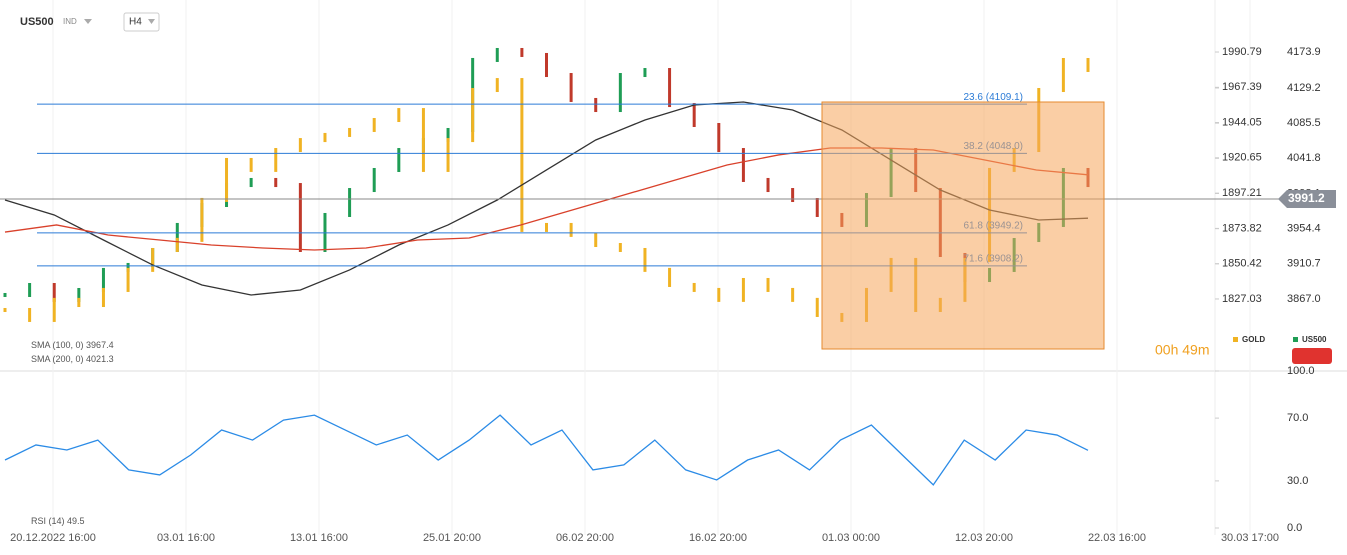 The height and width of the screenshot is (555, 1347). I want to click on y-tick-label: 3954.4, so click(1304, 229).